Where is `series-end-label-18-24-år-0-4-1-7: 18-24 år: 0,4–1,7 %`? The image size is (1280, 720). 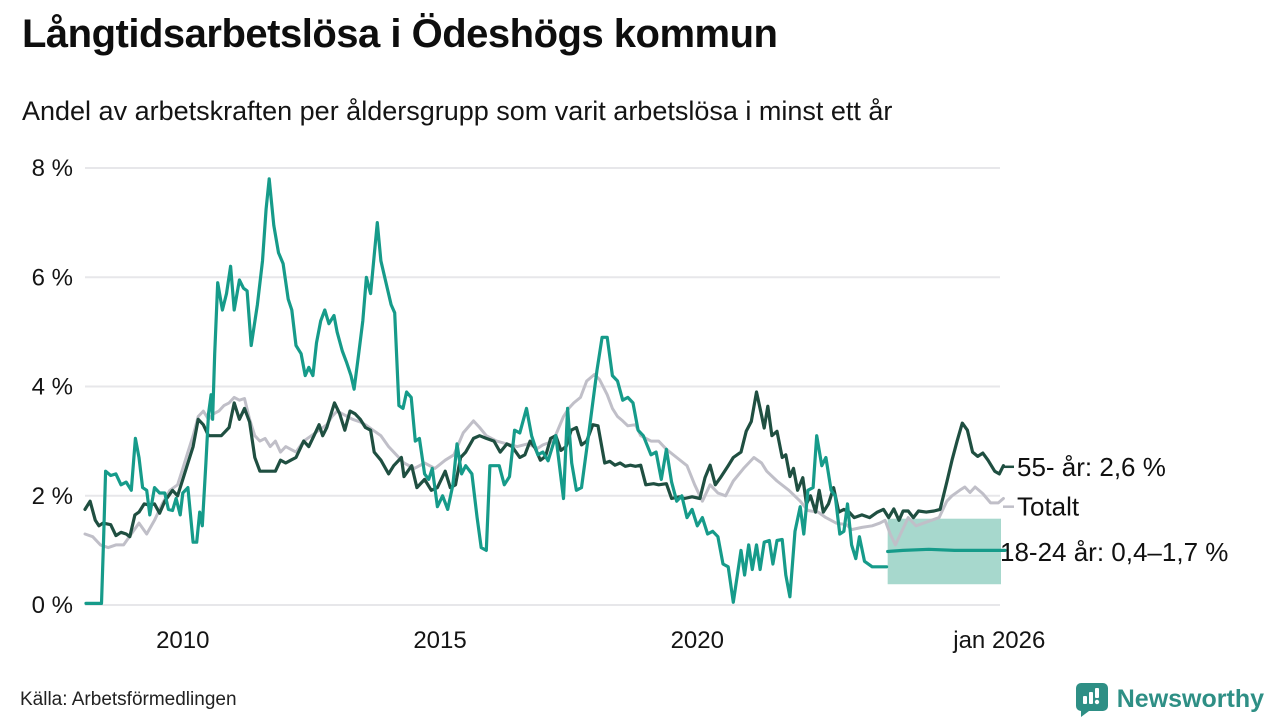
series-end-label-18-24-år-0-4-1-7: 18-24 år: 0,4–1,7 % is located at coordinates (1114, 552).